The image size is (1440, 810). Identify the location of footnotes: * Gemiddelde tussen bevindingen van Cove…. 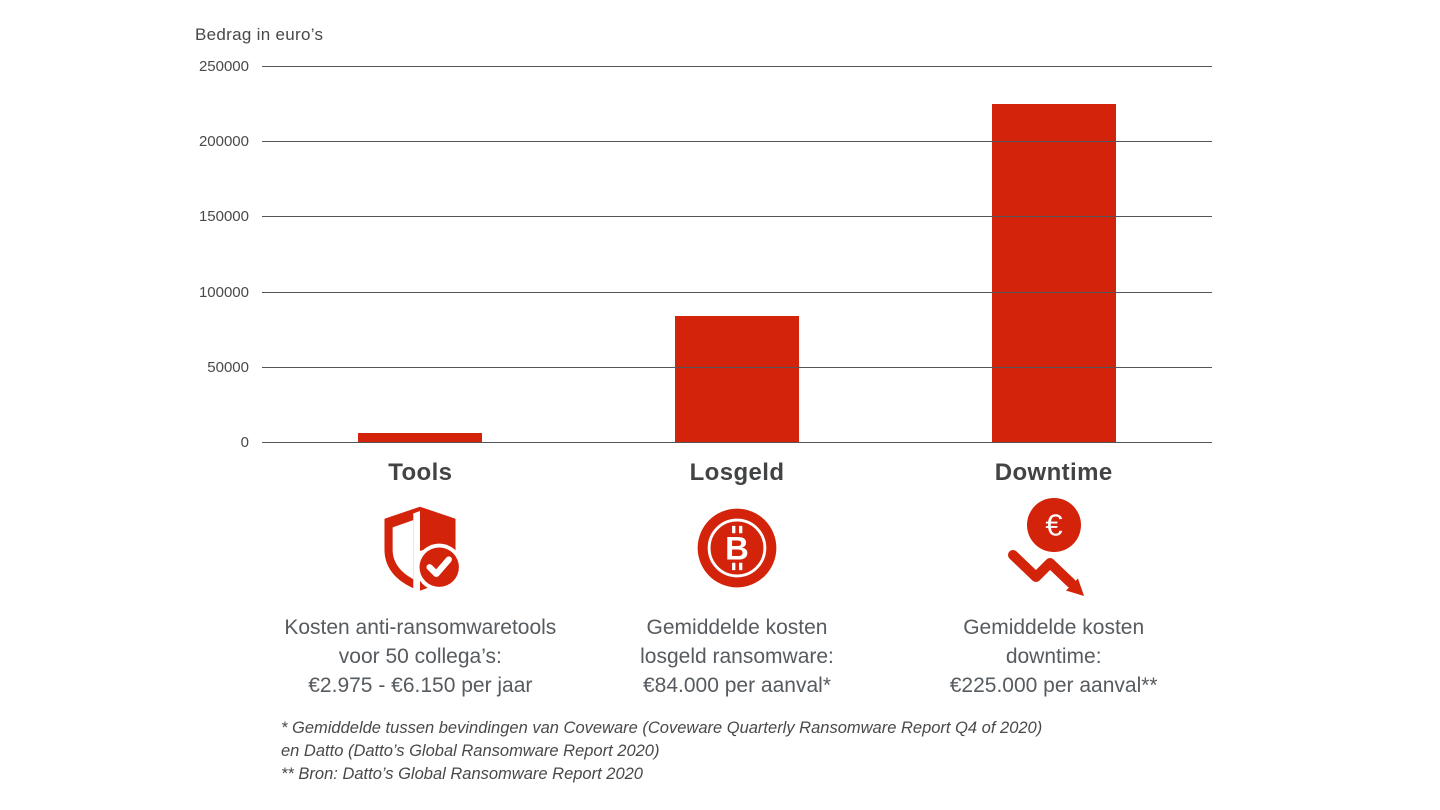
(661, 751).